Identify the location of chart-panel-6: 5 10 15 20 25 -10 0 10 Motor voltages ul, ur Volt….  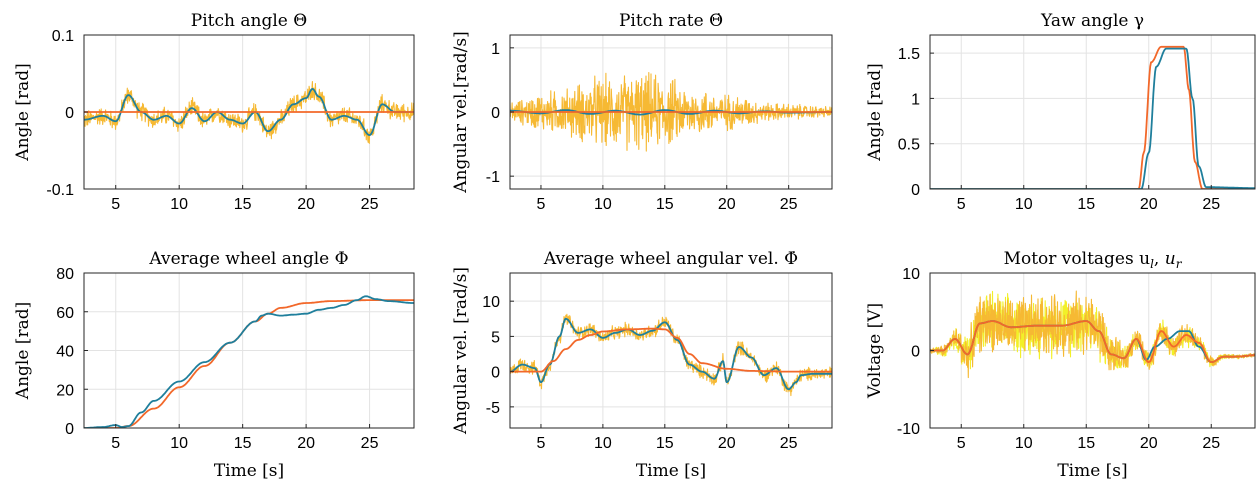
(1060, 365).